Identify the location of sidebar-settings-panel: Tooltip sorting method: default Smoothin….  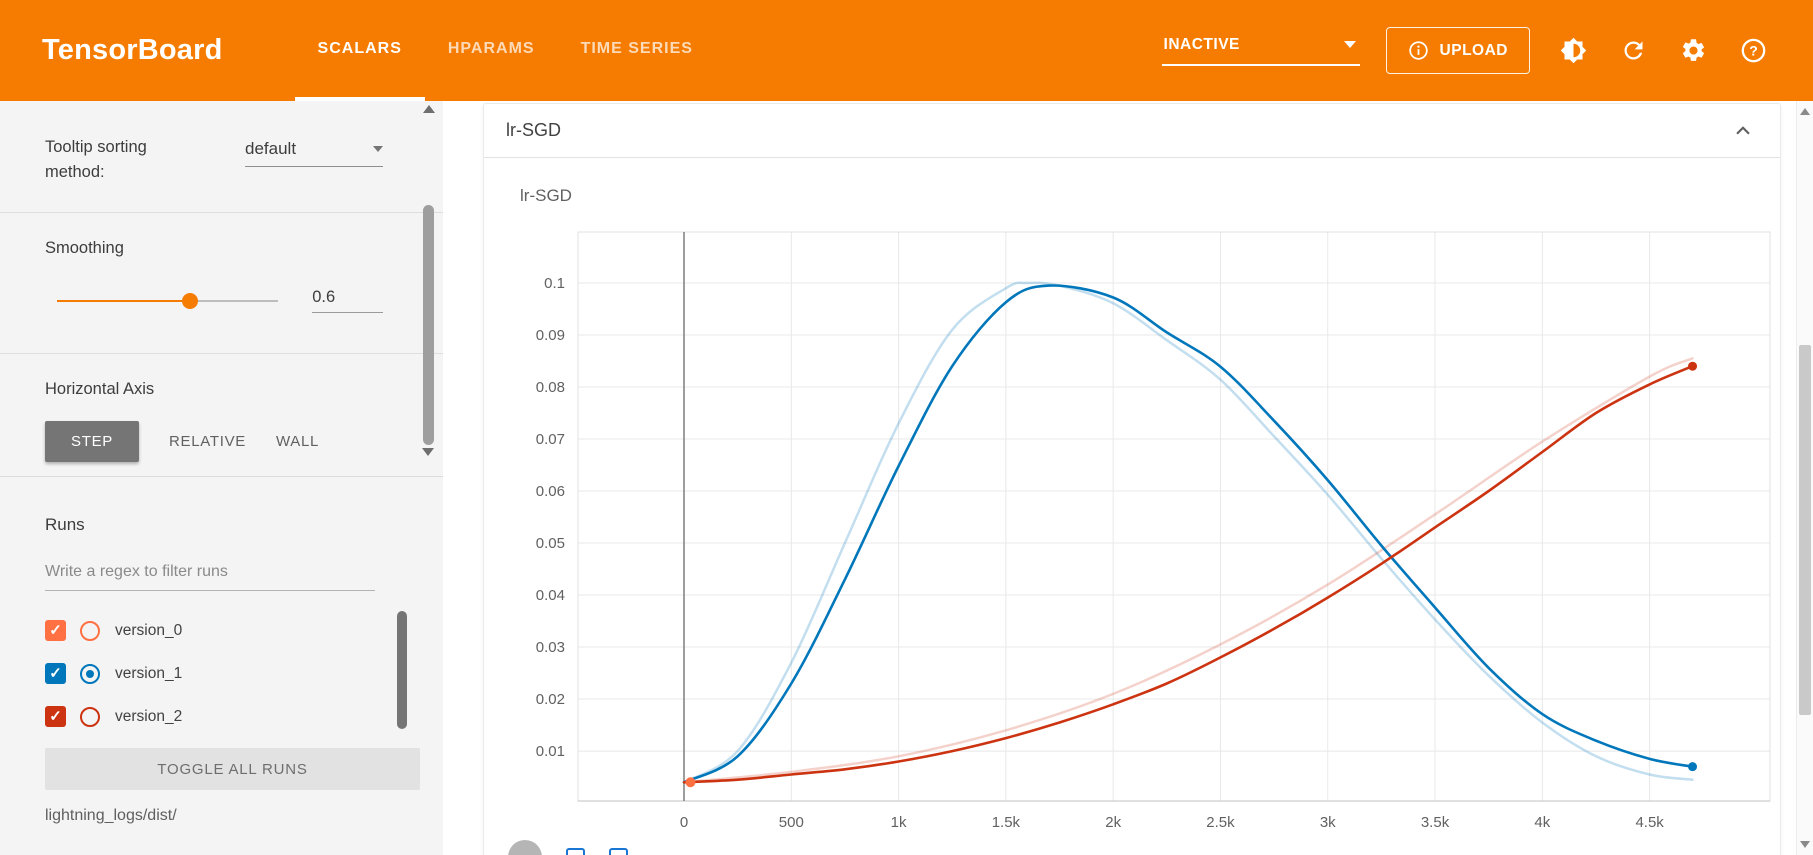
(221, 288).